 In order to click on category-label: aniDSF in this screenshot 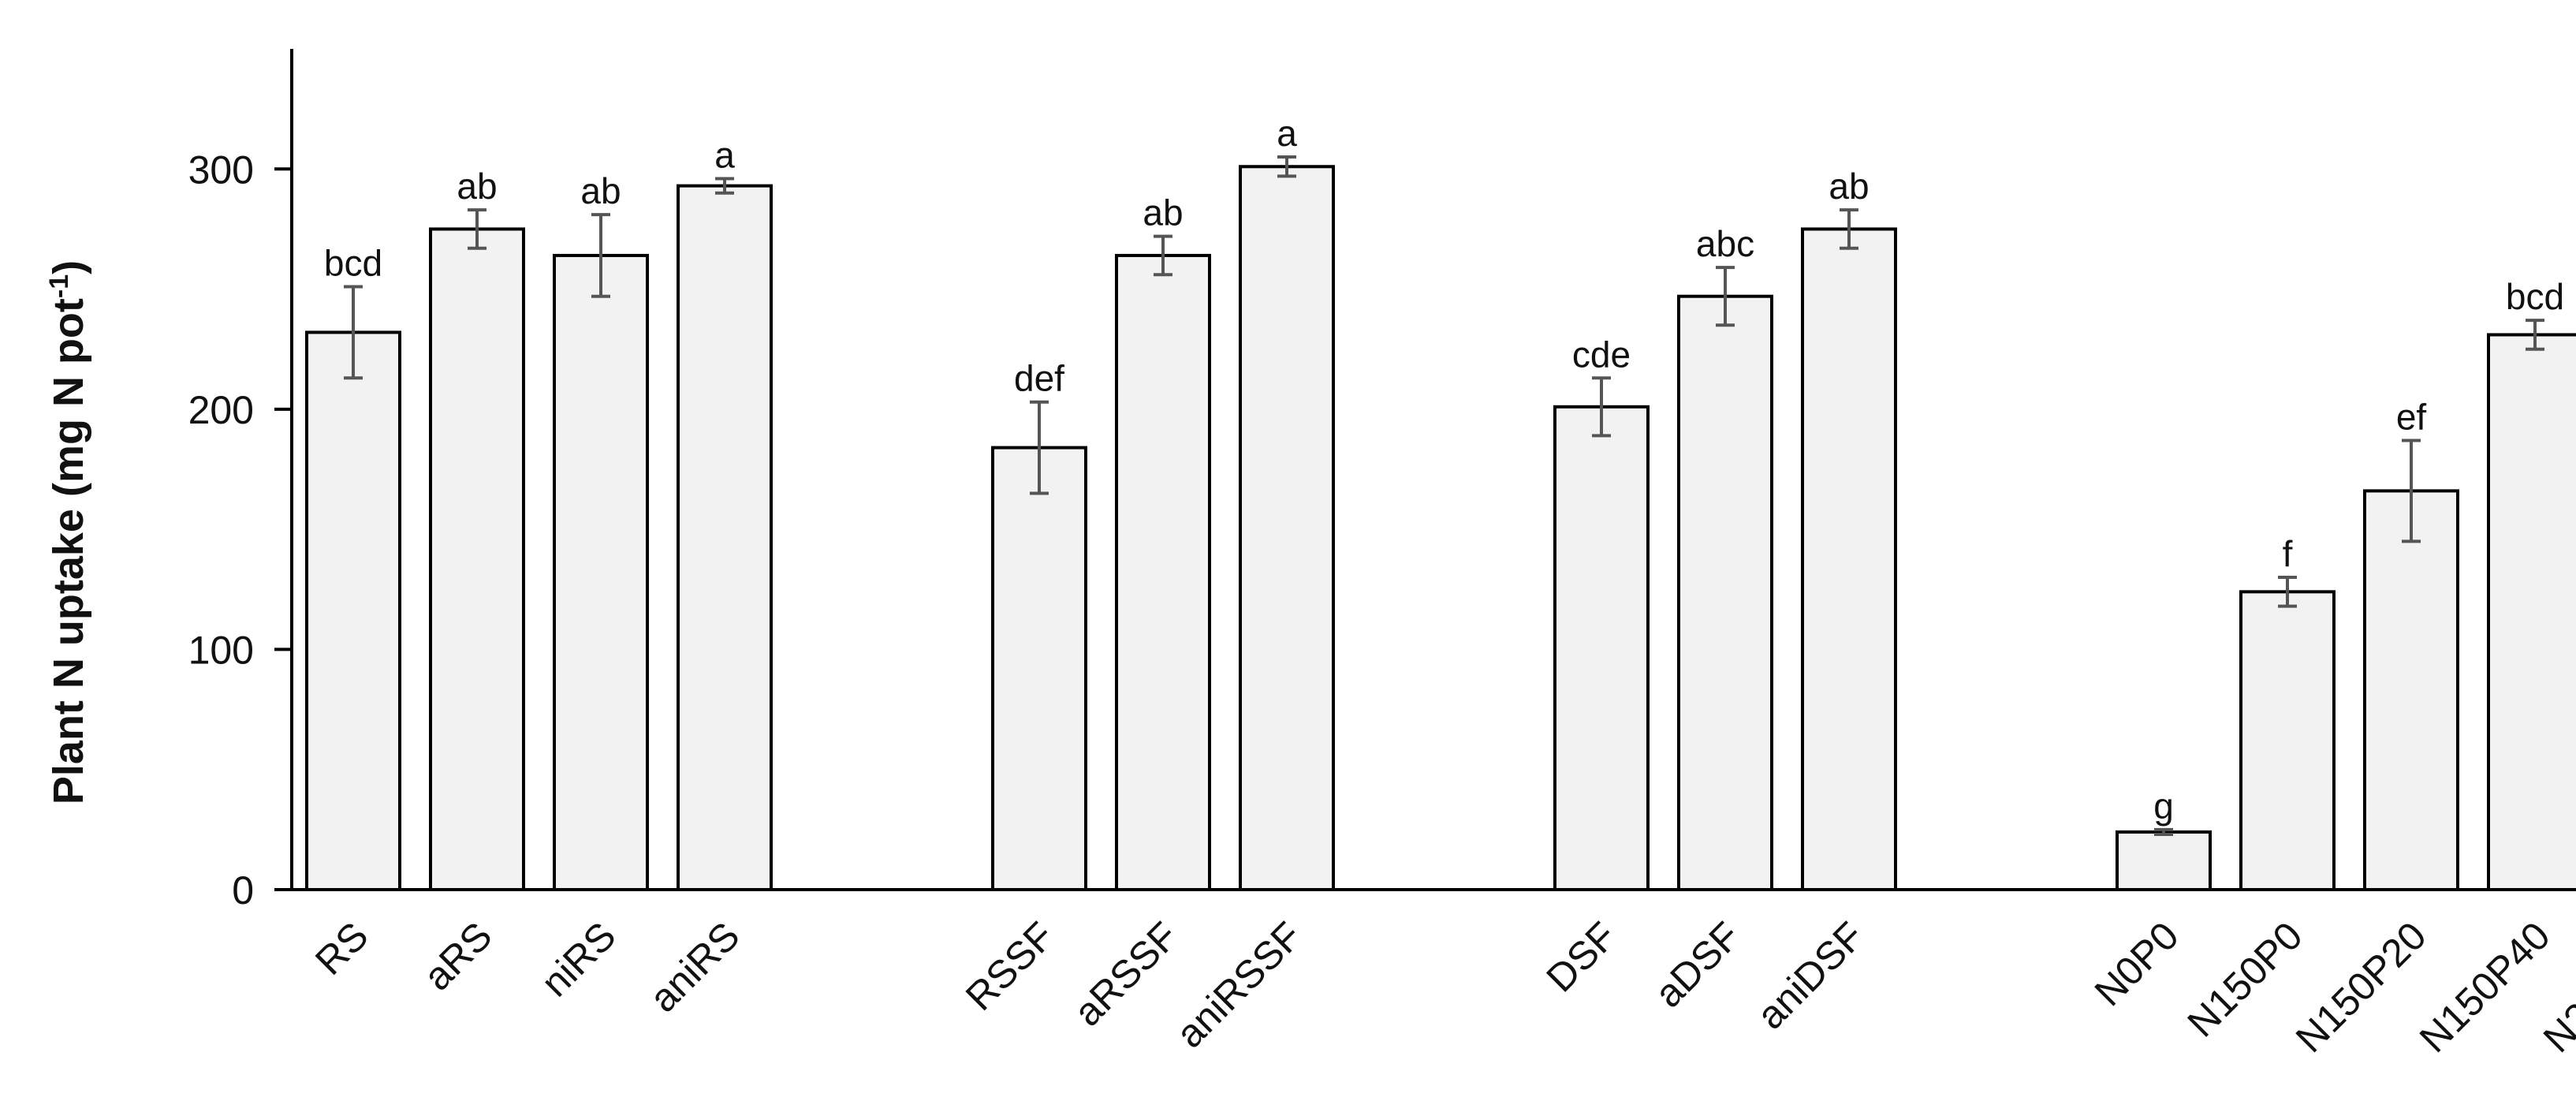, I will do `click(1810, 975)`.